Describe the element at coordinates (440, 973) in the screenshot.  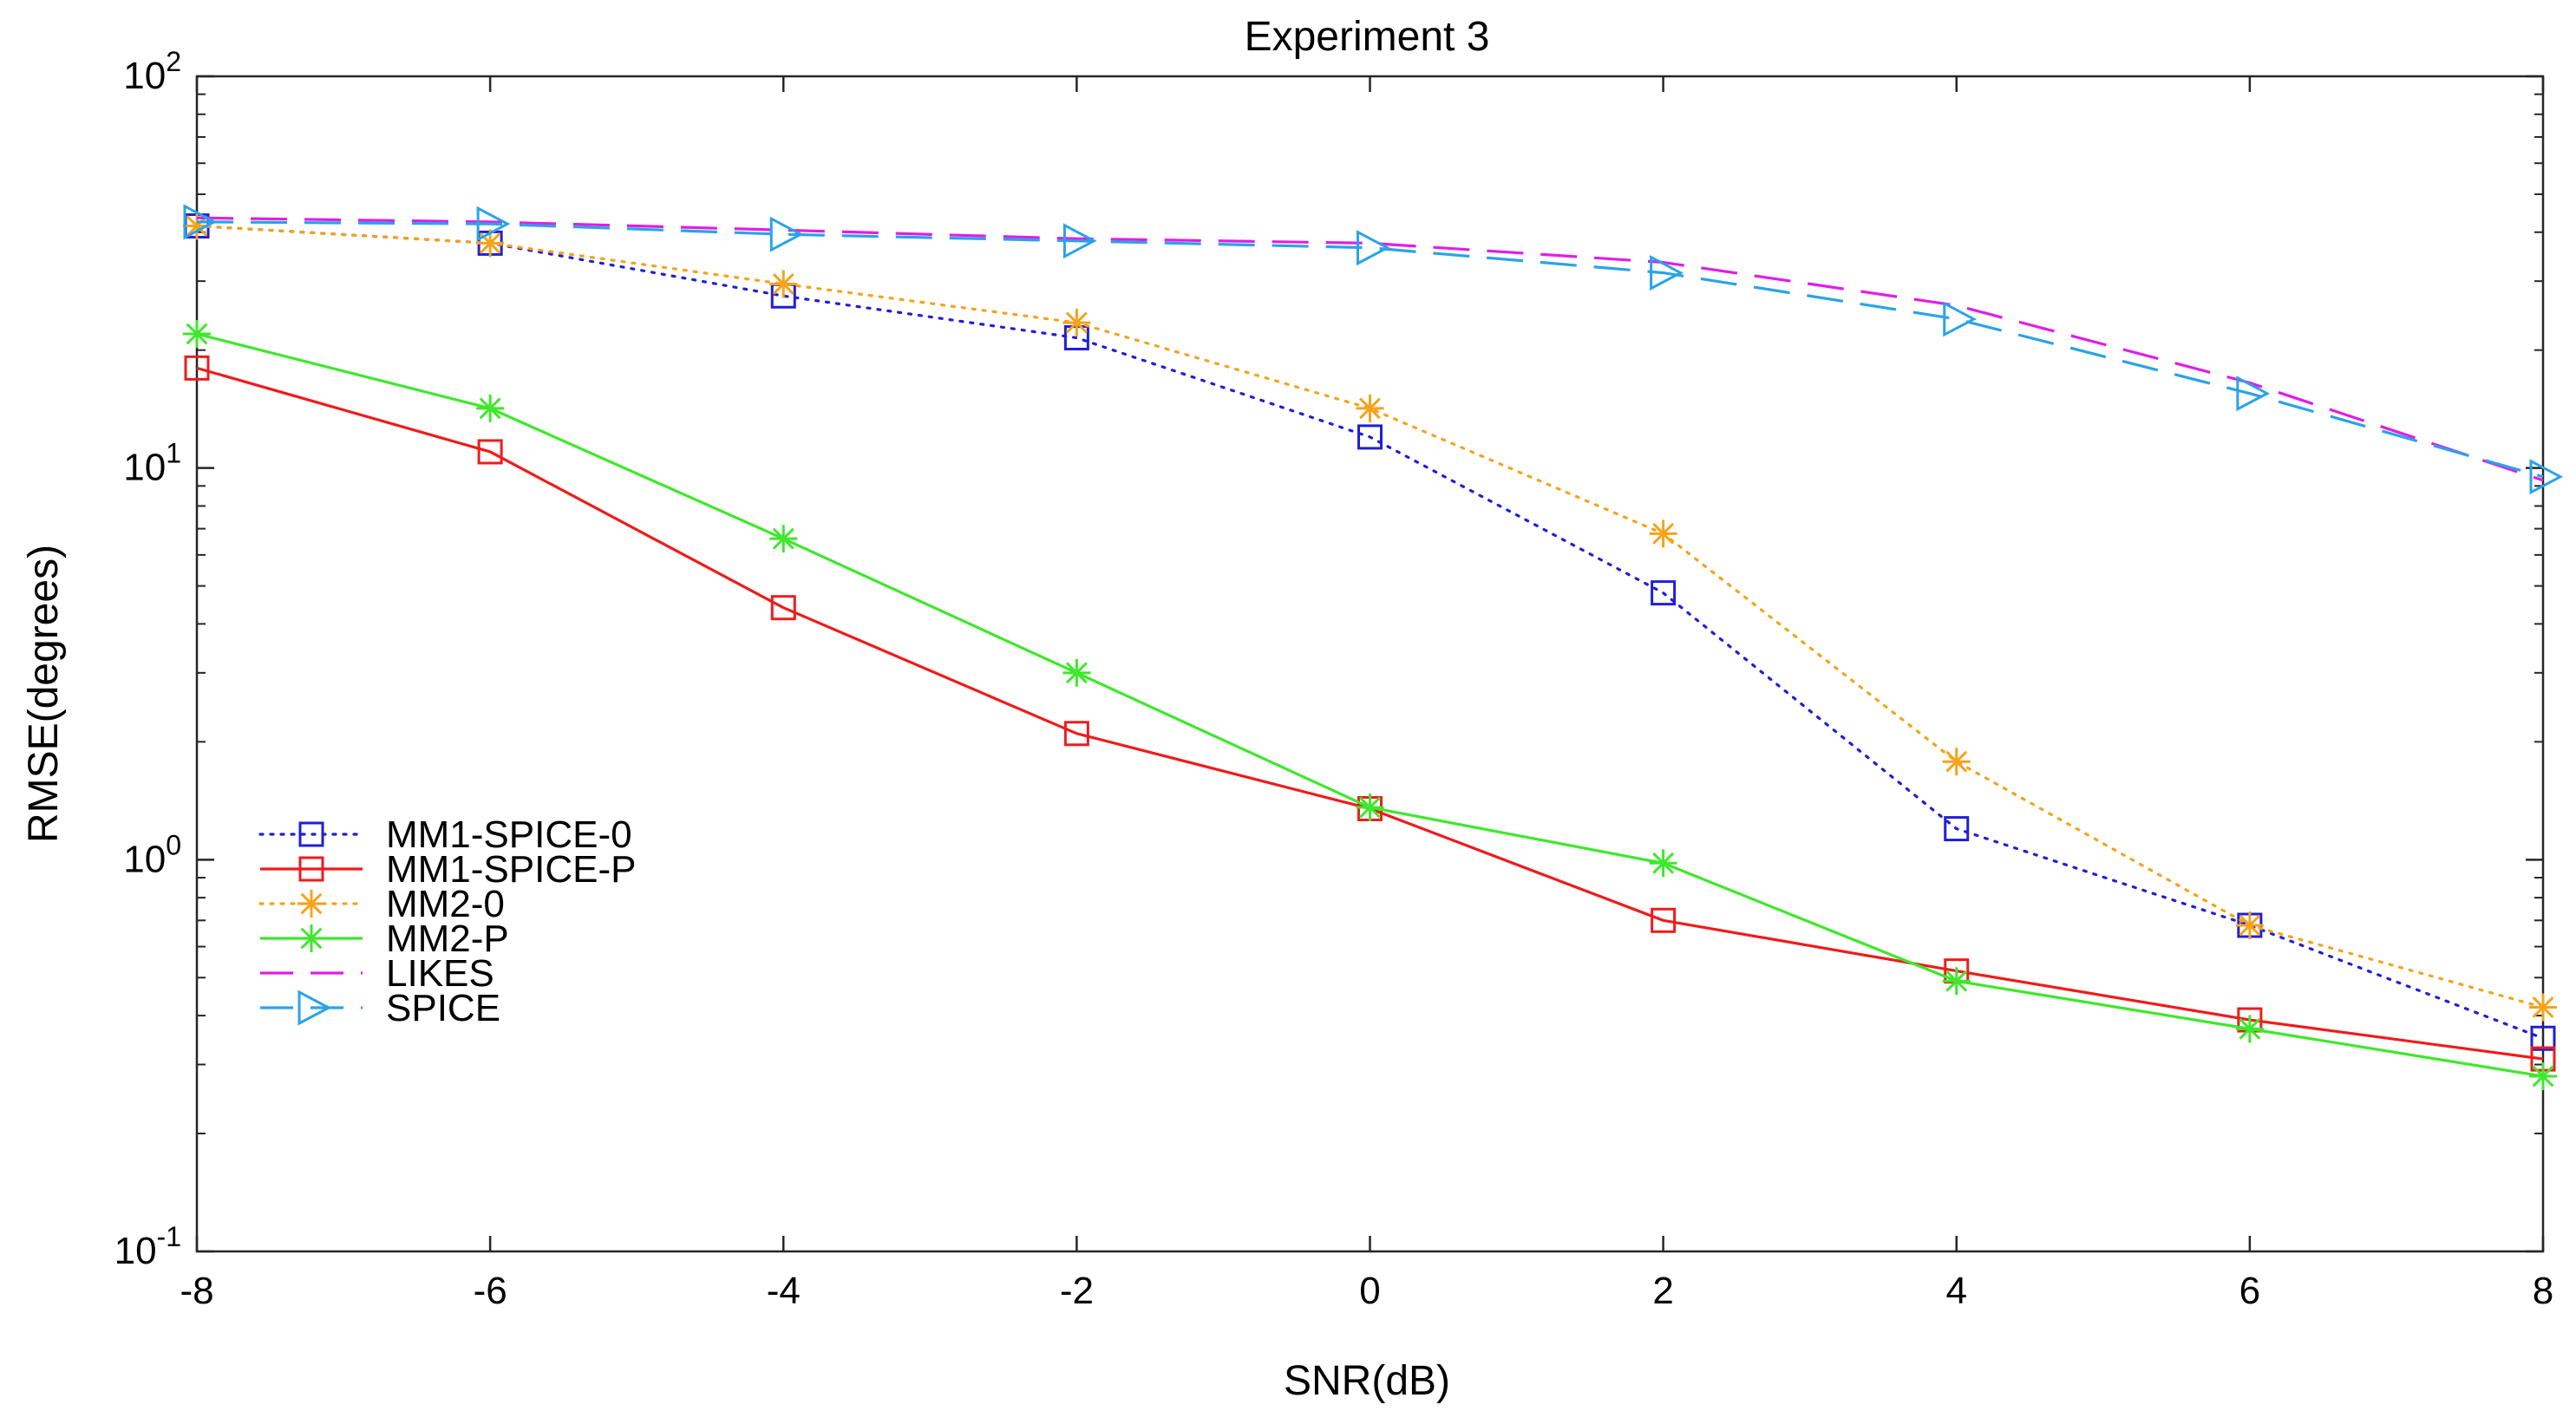
I see `legend-label-likes: LIKES` at that location.